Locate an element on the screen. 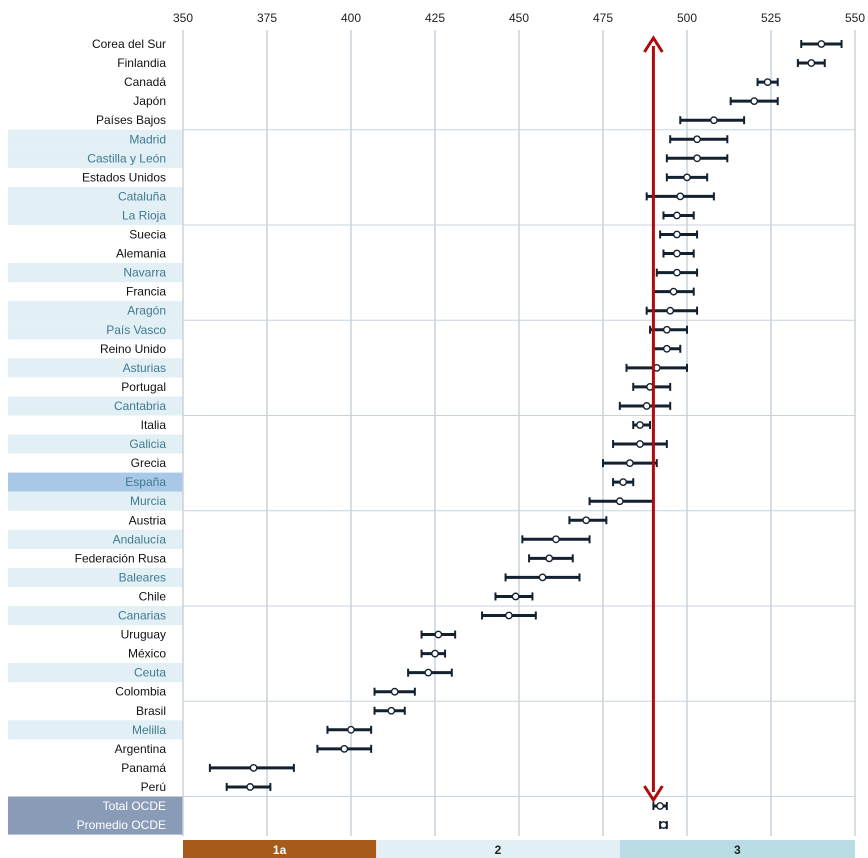 This screenshot has height=858, width=868. tick-label-450: 450 is located at coordinates (519, 18).